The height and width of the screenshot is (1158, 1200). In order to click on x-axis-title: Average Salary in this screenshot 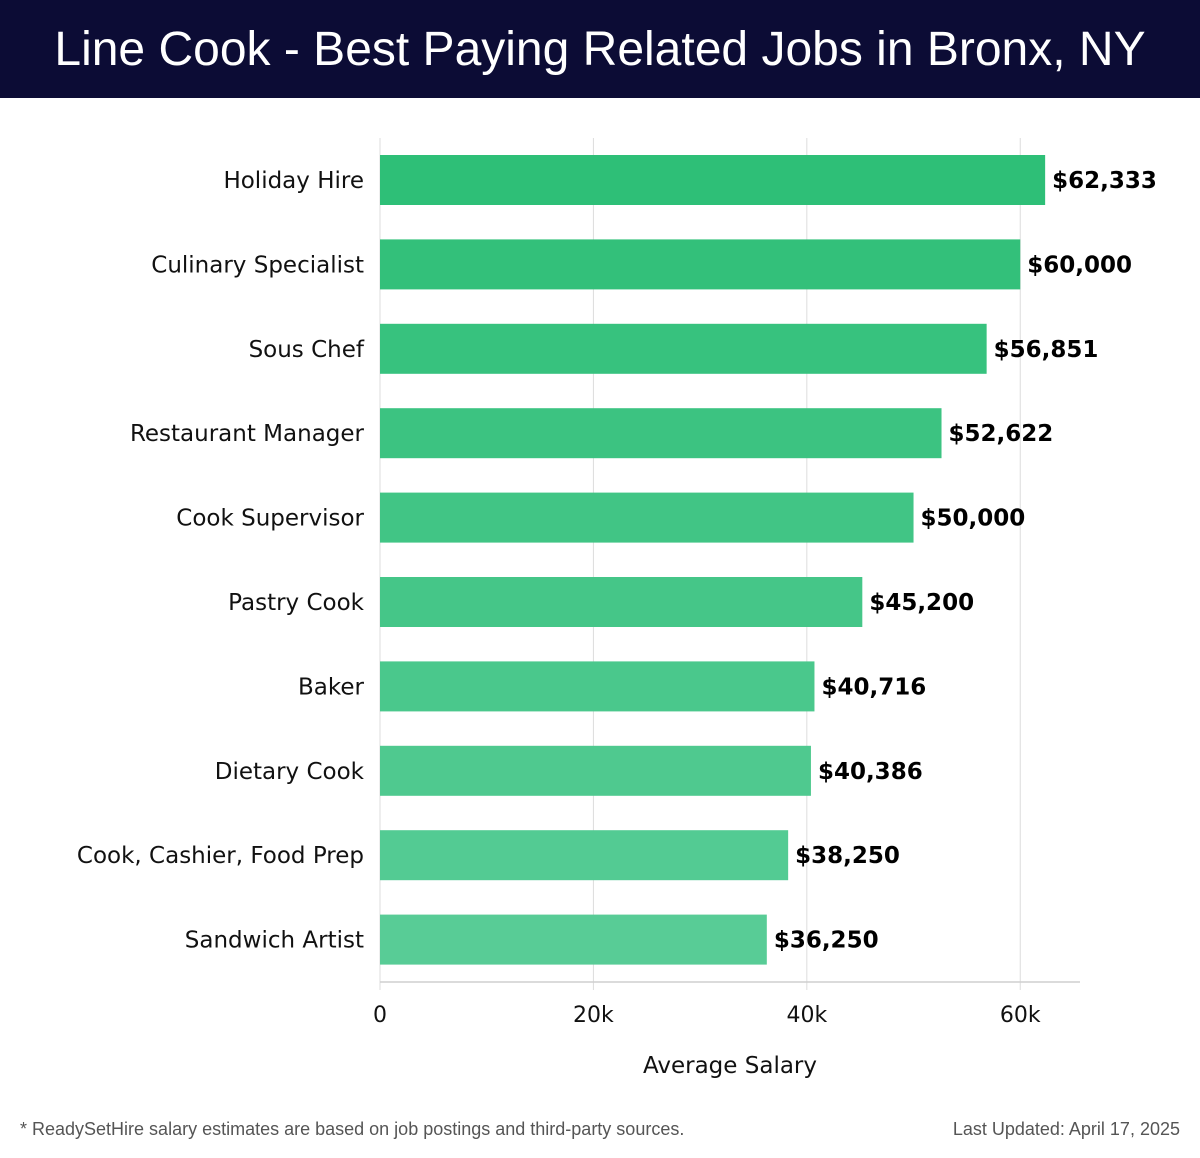, I will do `click(730, 1066)`.